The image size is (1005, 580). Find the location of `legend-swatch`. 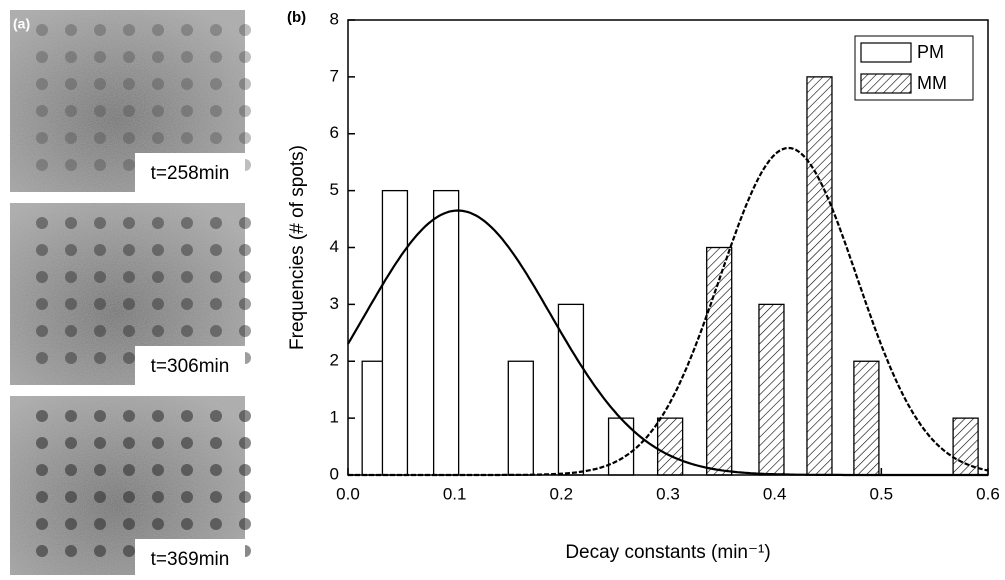

legend-swatch is located at coordinates (886, 52).